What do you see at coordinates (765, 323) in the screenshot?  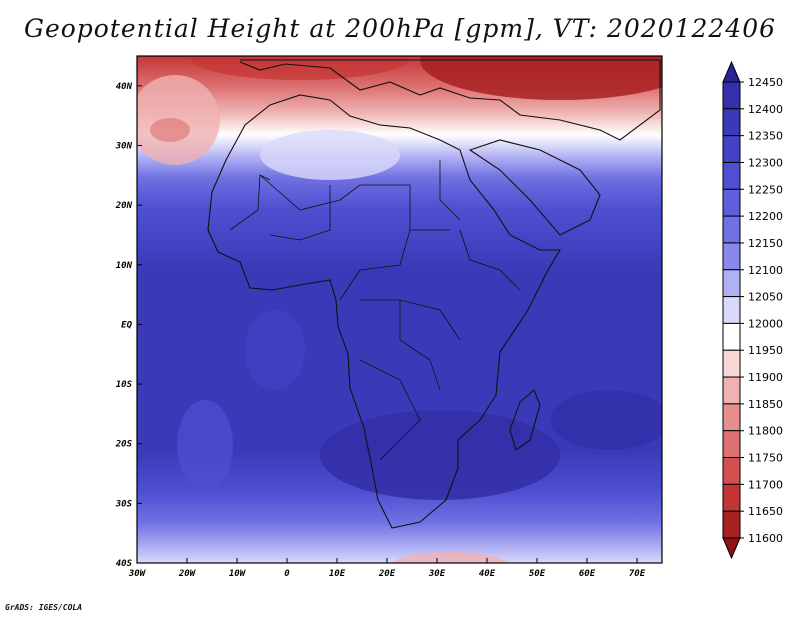 I see `colorbar-label: 12000` at bounding box center [765, 323].